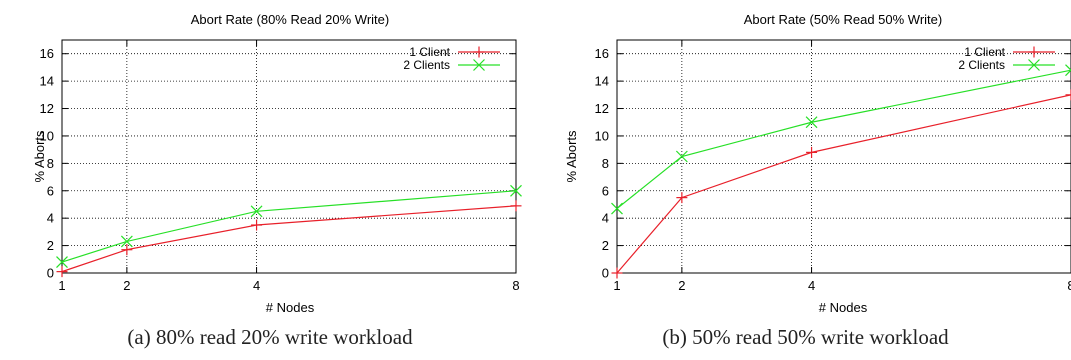 This screenshot has height=360, width=1071. What do you see at coordinates (805, 337) in the screenshot?
I see `caption-b: (b) 50% read 50% write workload` at bounding box center [805, 337].